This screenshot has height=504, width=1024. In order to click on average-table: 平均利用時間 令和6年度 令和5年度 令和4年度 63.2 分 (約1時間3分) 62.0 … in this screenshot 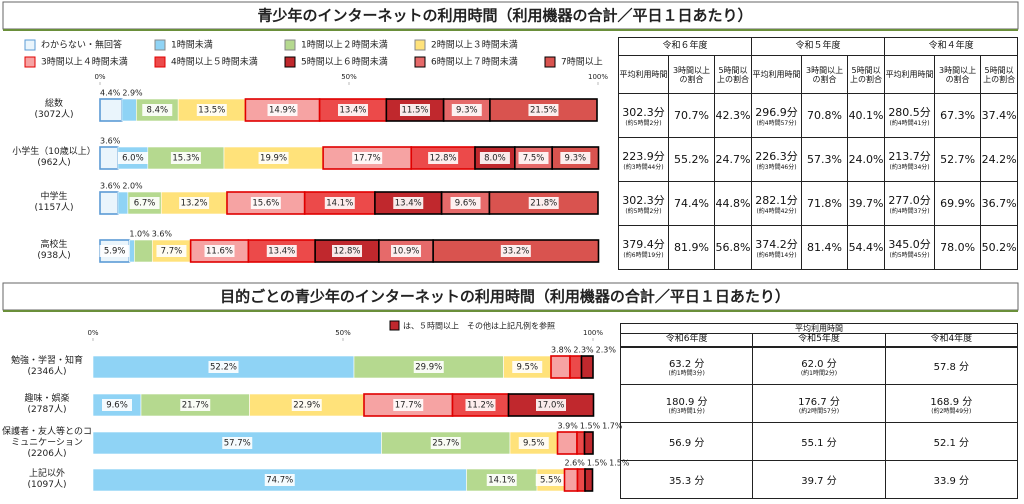, I will do `click(819, 411)`.